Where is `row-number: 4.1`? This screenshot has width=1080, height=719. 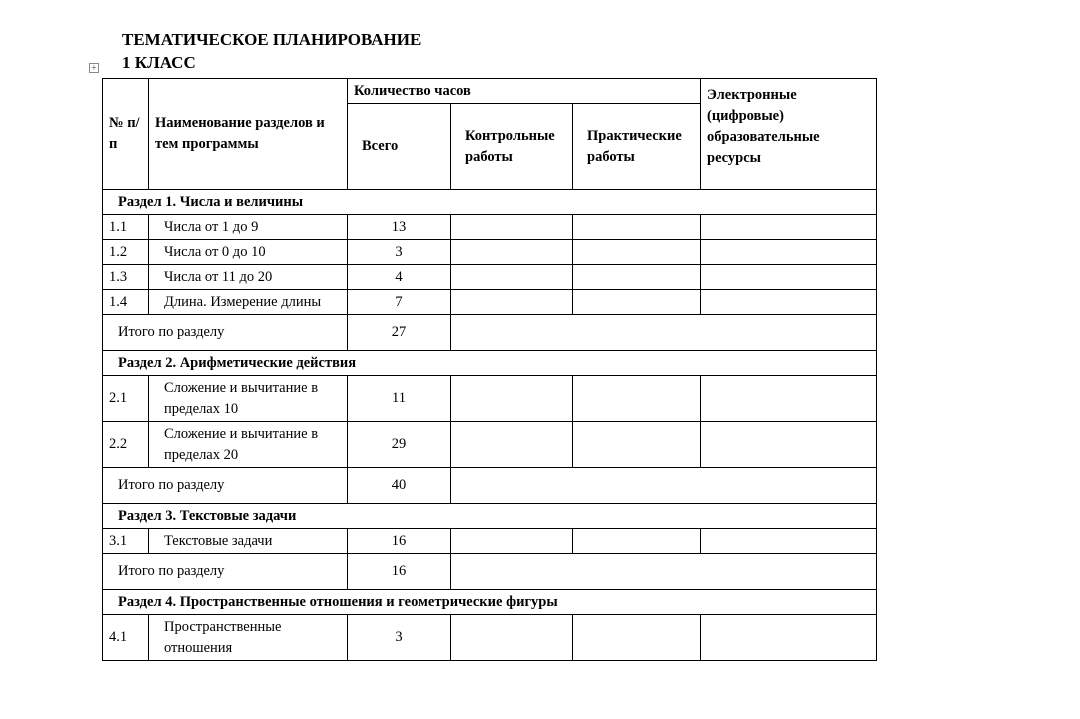 row-number: 4.1 is located at coordinates (125, 637).